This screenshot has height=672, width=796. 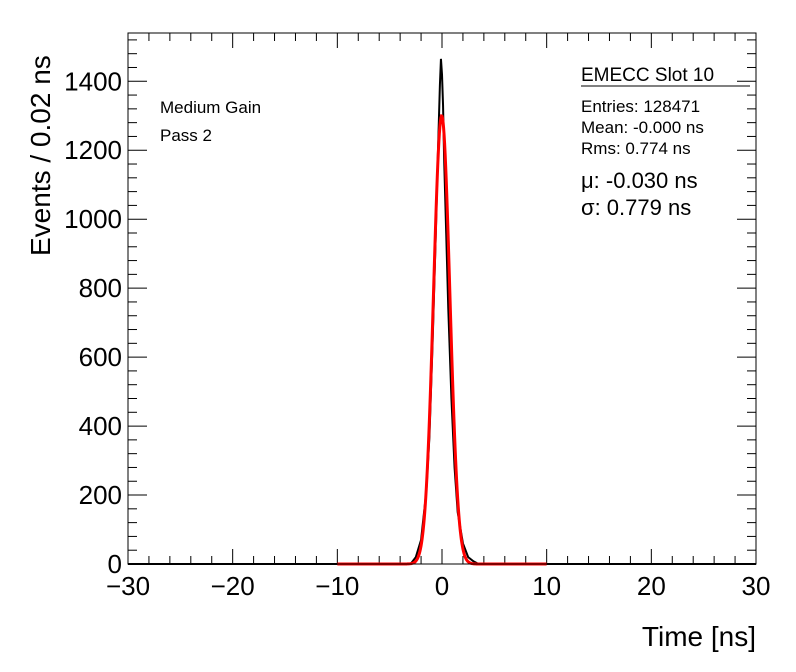 I want to click on x-axis-title: Time [ns], so click(x=699, y=636).